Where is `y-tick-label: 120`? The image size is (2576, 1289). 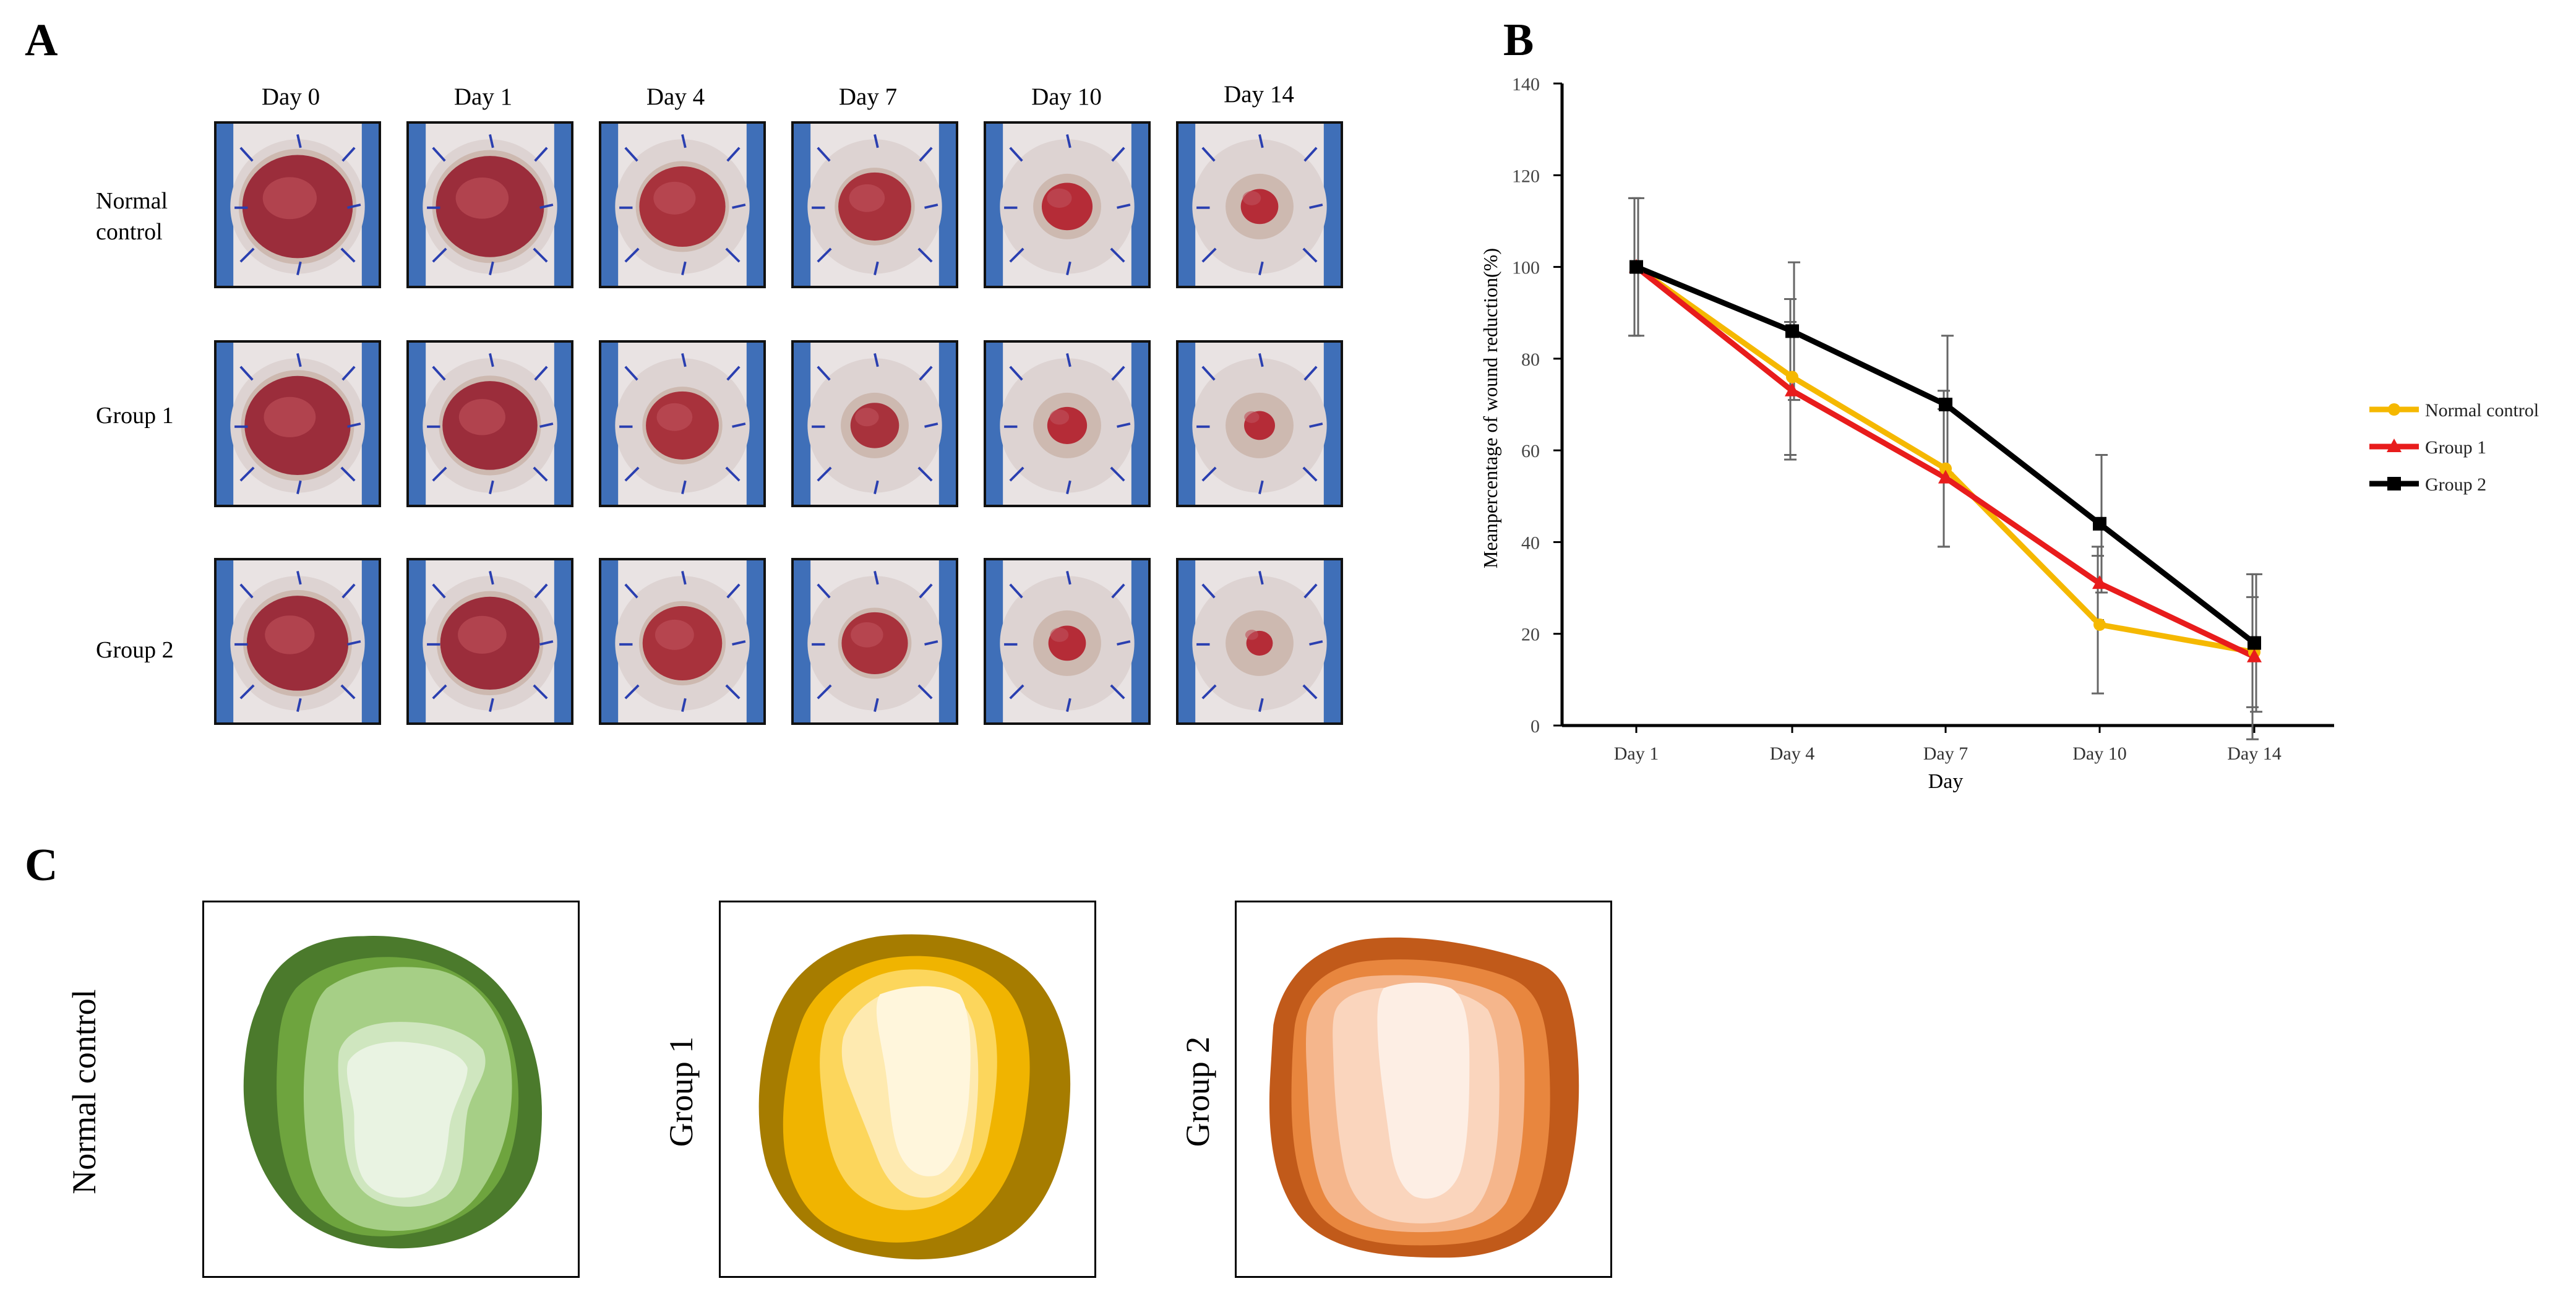 y-tick-label: 120 is located at coordinates (1526, 176).